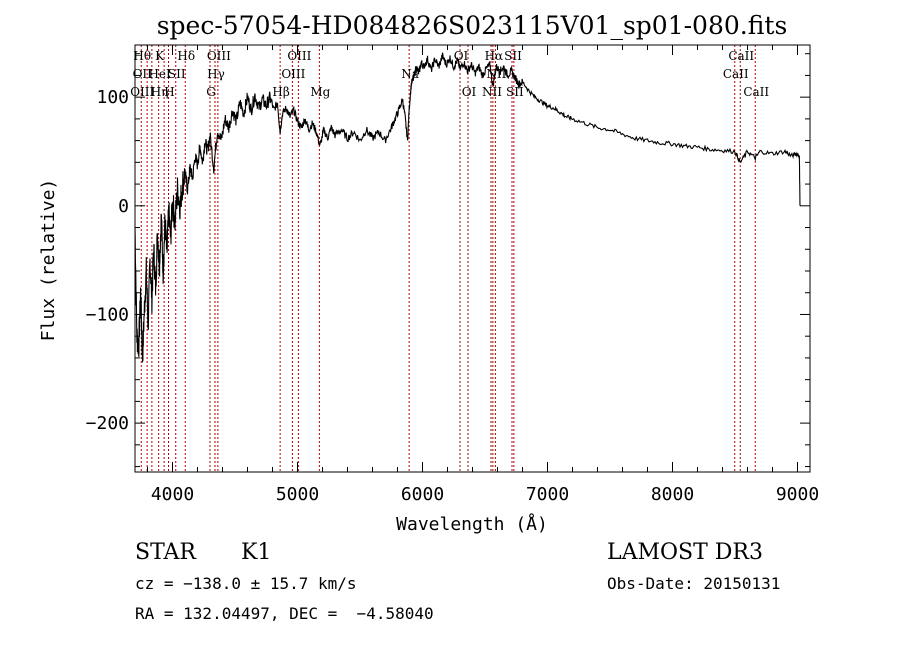  I want to click on x-tick-label: 5000, so click(297, 494).